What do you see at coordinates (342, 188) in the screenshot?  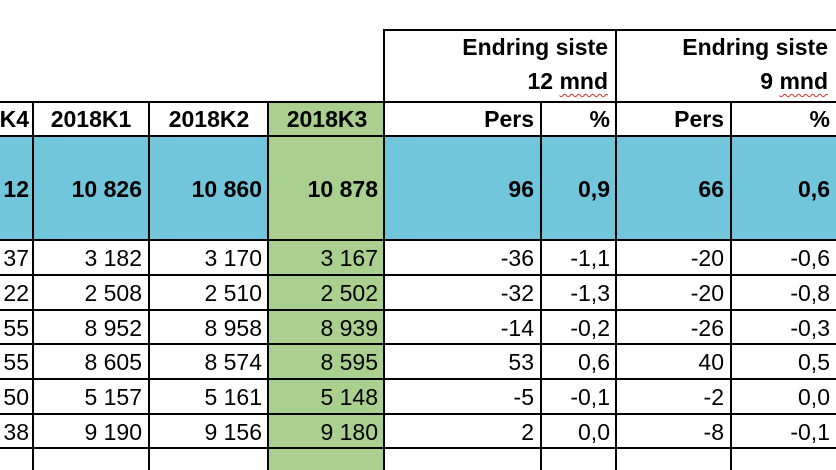 I see `table-cell: 10 878` at bounding box center [342, 188].